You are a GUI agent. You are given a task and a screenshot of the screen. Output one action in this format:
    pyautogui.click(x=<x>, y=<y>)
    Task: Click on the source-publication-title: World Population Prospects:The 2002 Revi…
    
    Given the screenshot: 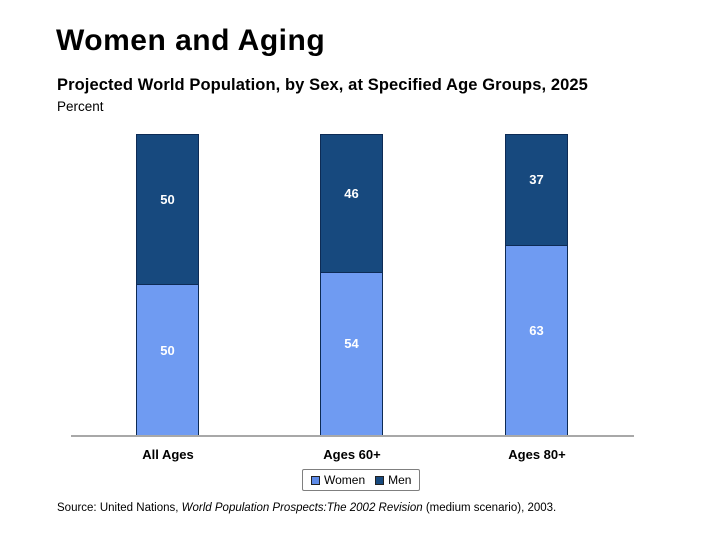 What is the action you would take?
    pyautogui.click(x=302, y=508)
    